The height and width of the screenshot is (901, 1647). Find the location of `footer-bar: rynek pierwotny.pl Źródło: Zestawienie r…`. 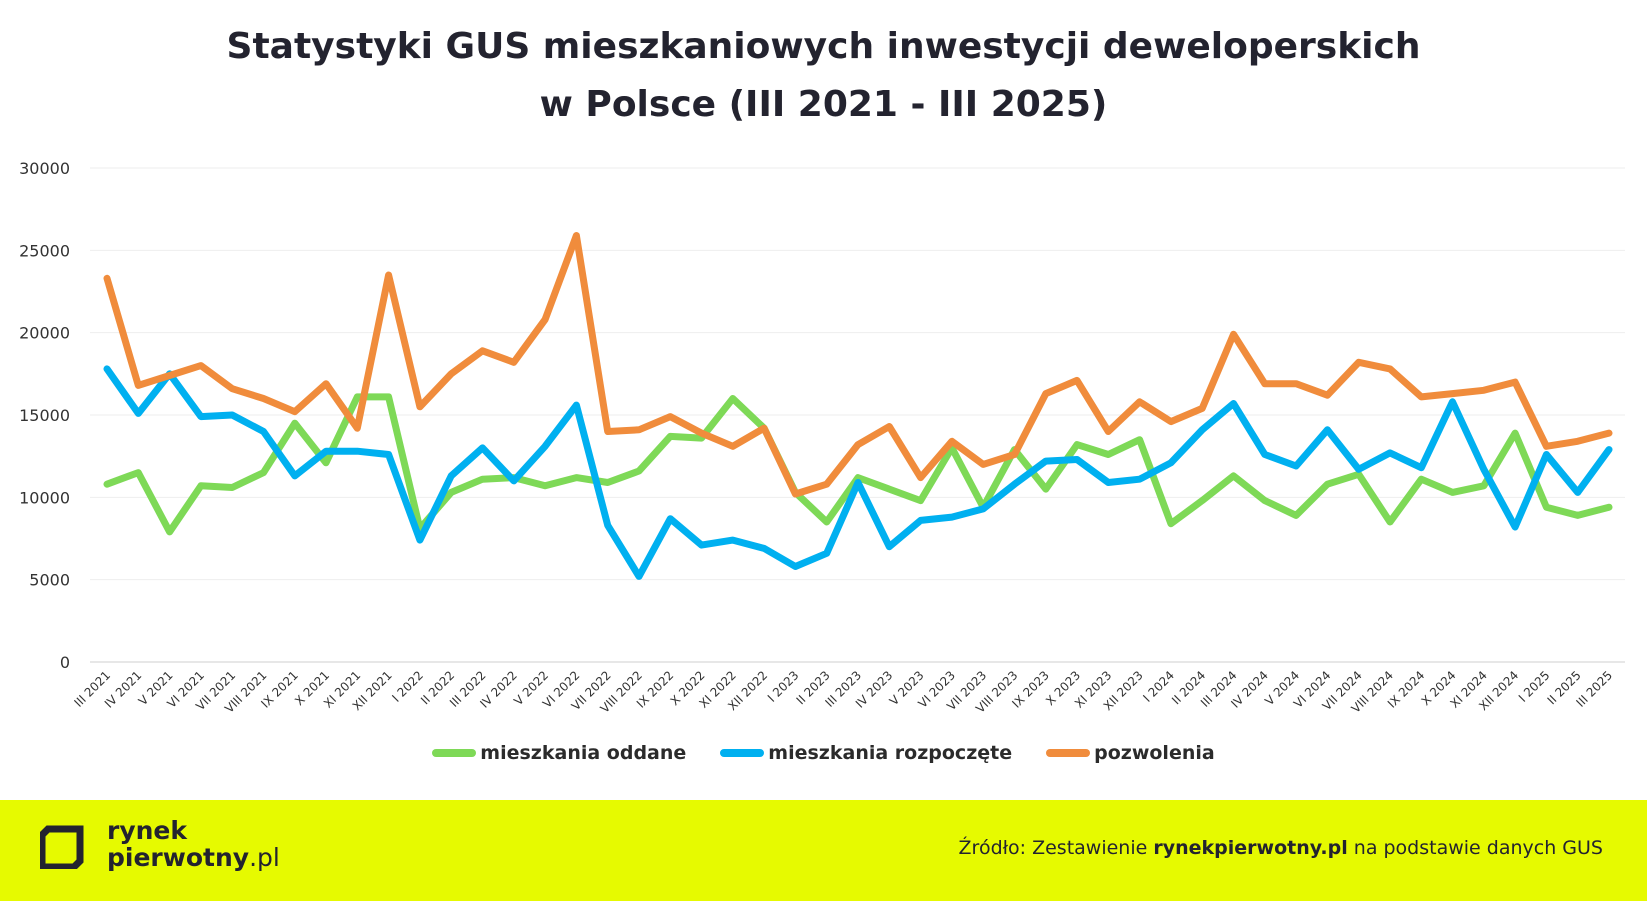

footer-bar: rynek pierwotny.pl Źródło: Zestawienie r… is located at coordinates (823, 850).